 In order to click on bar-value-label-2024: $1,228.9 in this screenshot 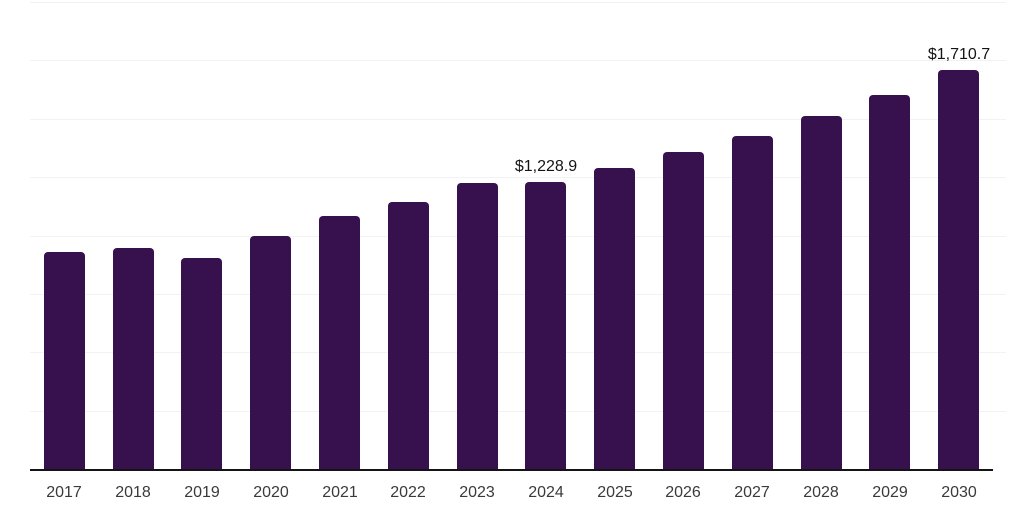, I will do `click(546, 166)`.